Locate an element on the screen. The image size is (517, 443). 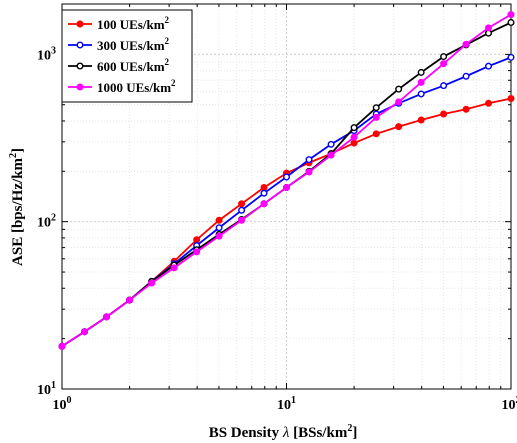
y-tick-labels: 10¹ 10² 10³ is located at coordinates (46, 221).